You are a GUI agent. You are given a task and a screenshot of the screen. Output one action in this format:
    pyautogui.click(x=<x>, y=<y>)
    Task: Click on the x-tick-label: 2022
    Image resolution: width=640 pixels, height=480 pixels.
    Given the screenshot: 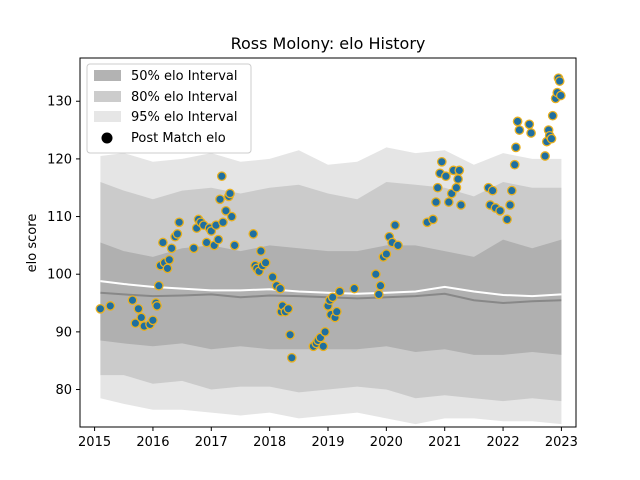 What is the action you would take?
    pyautogui.click(x=503, y=442)
    